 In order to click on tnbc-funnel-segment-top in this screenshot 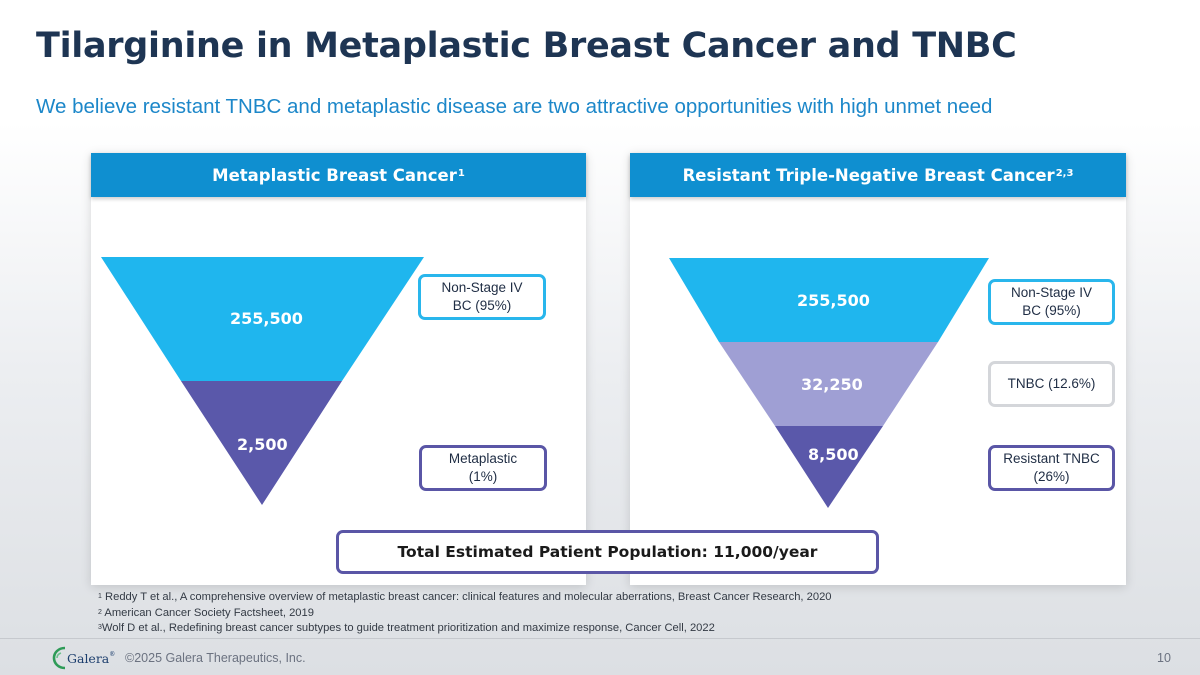, I will do `click(829, 300)`.